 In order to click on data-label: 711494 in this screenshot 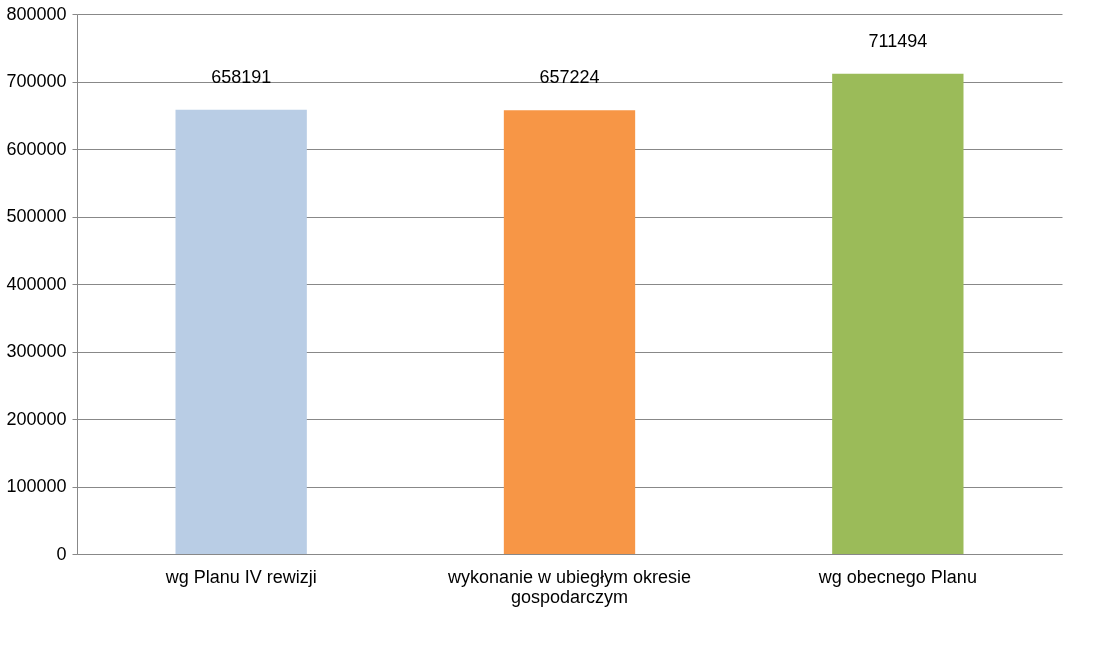, I will do `click(898, 40)`.